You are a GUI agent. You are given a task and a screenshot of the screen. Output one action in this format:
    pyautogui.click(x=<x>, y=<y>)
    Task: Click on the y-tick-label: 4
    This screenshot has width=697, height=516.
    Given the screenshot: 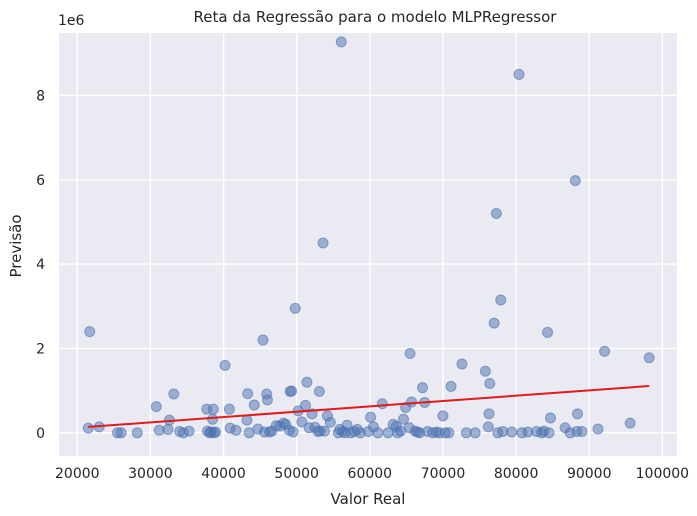 What is the action you would take?
    pyautogui.click(x=40, y=265)
    